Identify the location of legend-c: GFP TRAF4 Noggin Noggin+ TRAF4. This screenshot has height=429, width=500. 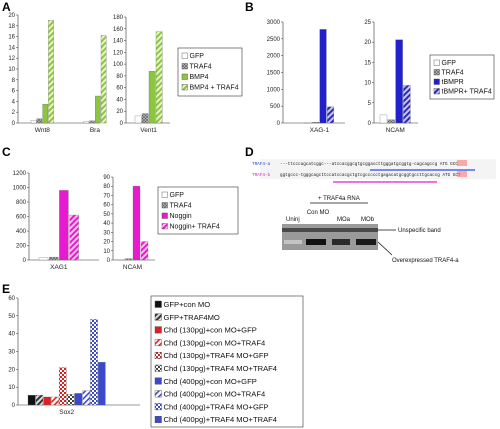
(198, 210).